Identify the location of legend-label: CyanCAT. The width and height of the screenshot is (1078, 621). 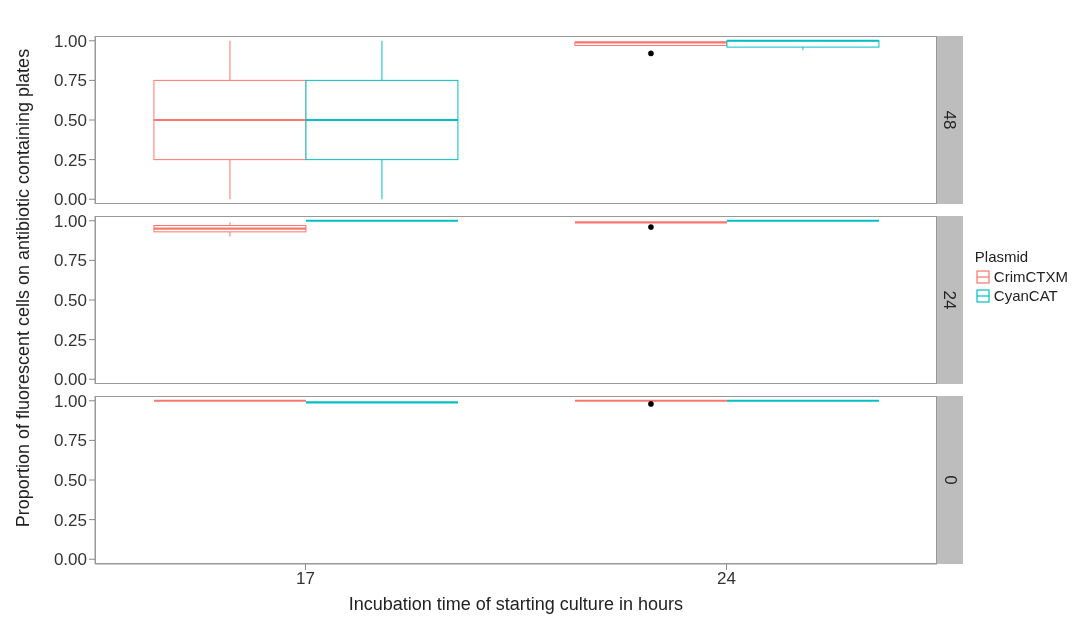
(1025, 295).